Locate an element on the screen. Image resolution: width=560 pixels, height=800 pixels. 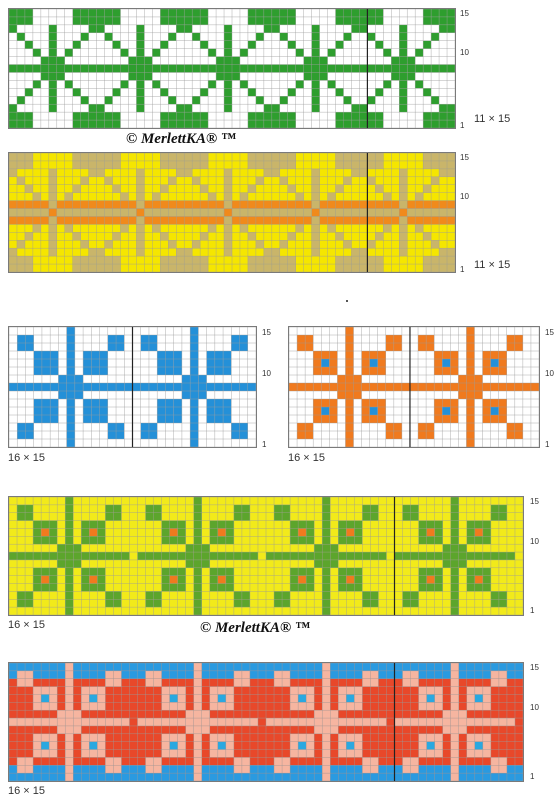
row-label-15: 15 is located at coordinates (464, 13).